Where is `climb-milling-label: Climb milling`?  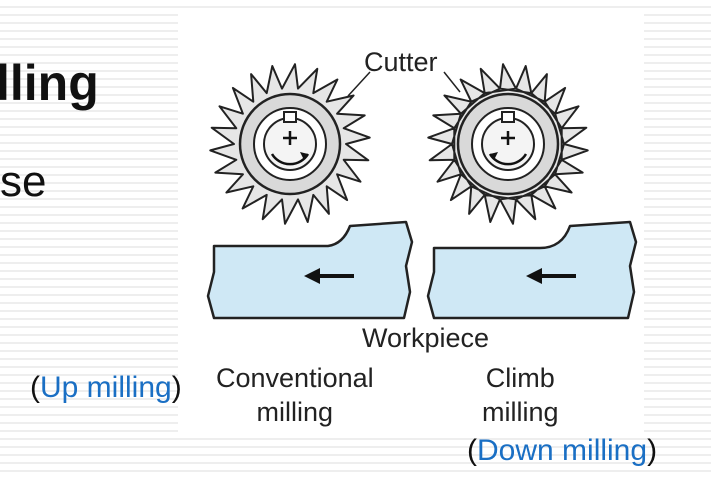
climb-milling-label: Climb milling is located at coordinates (520, 396).